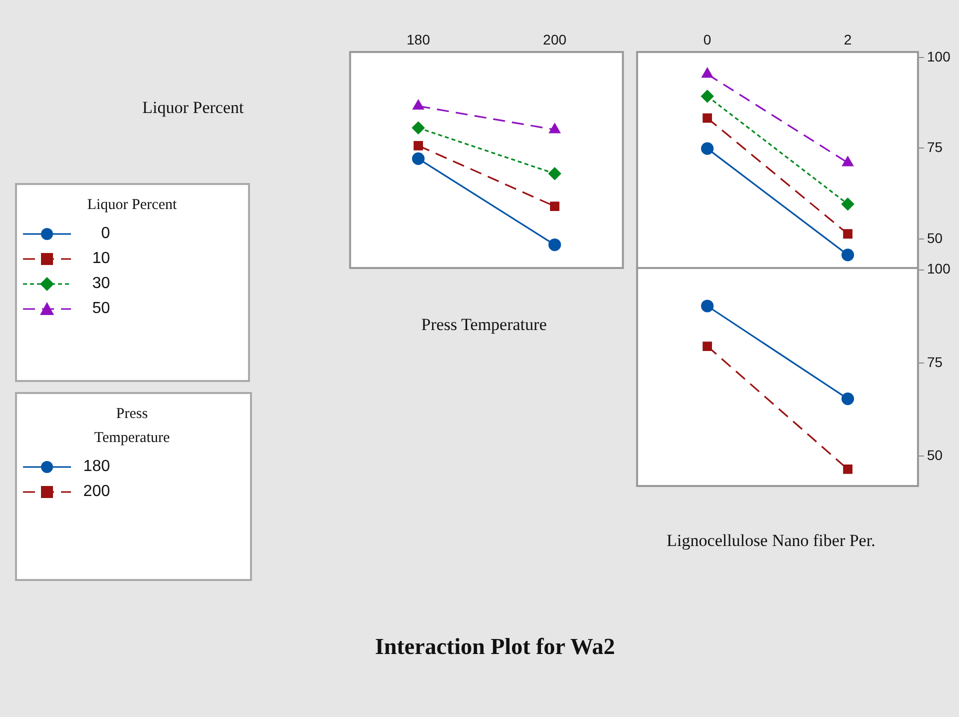 This screenshot has height=717, width=959. I want to click on legend-label: 10, so click(100, 259).